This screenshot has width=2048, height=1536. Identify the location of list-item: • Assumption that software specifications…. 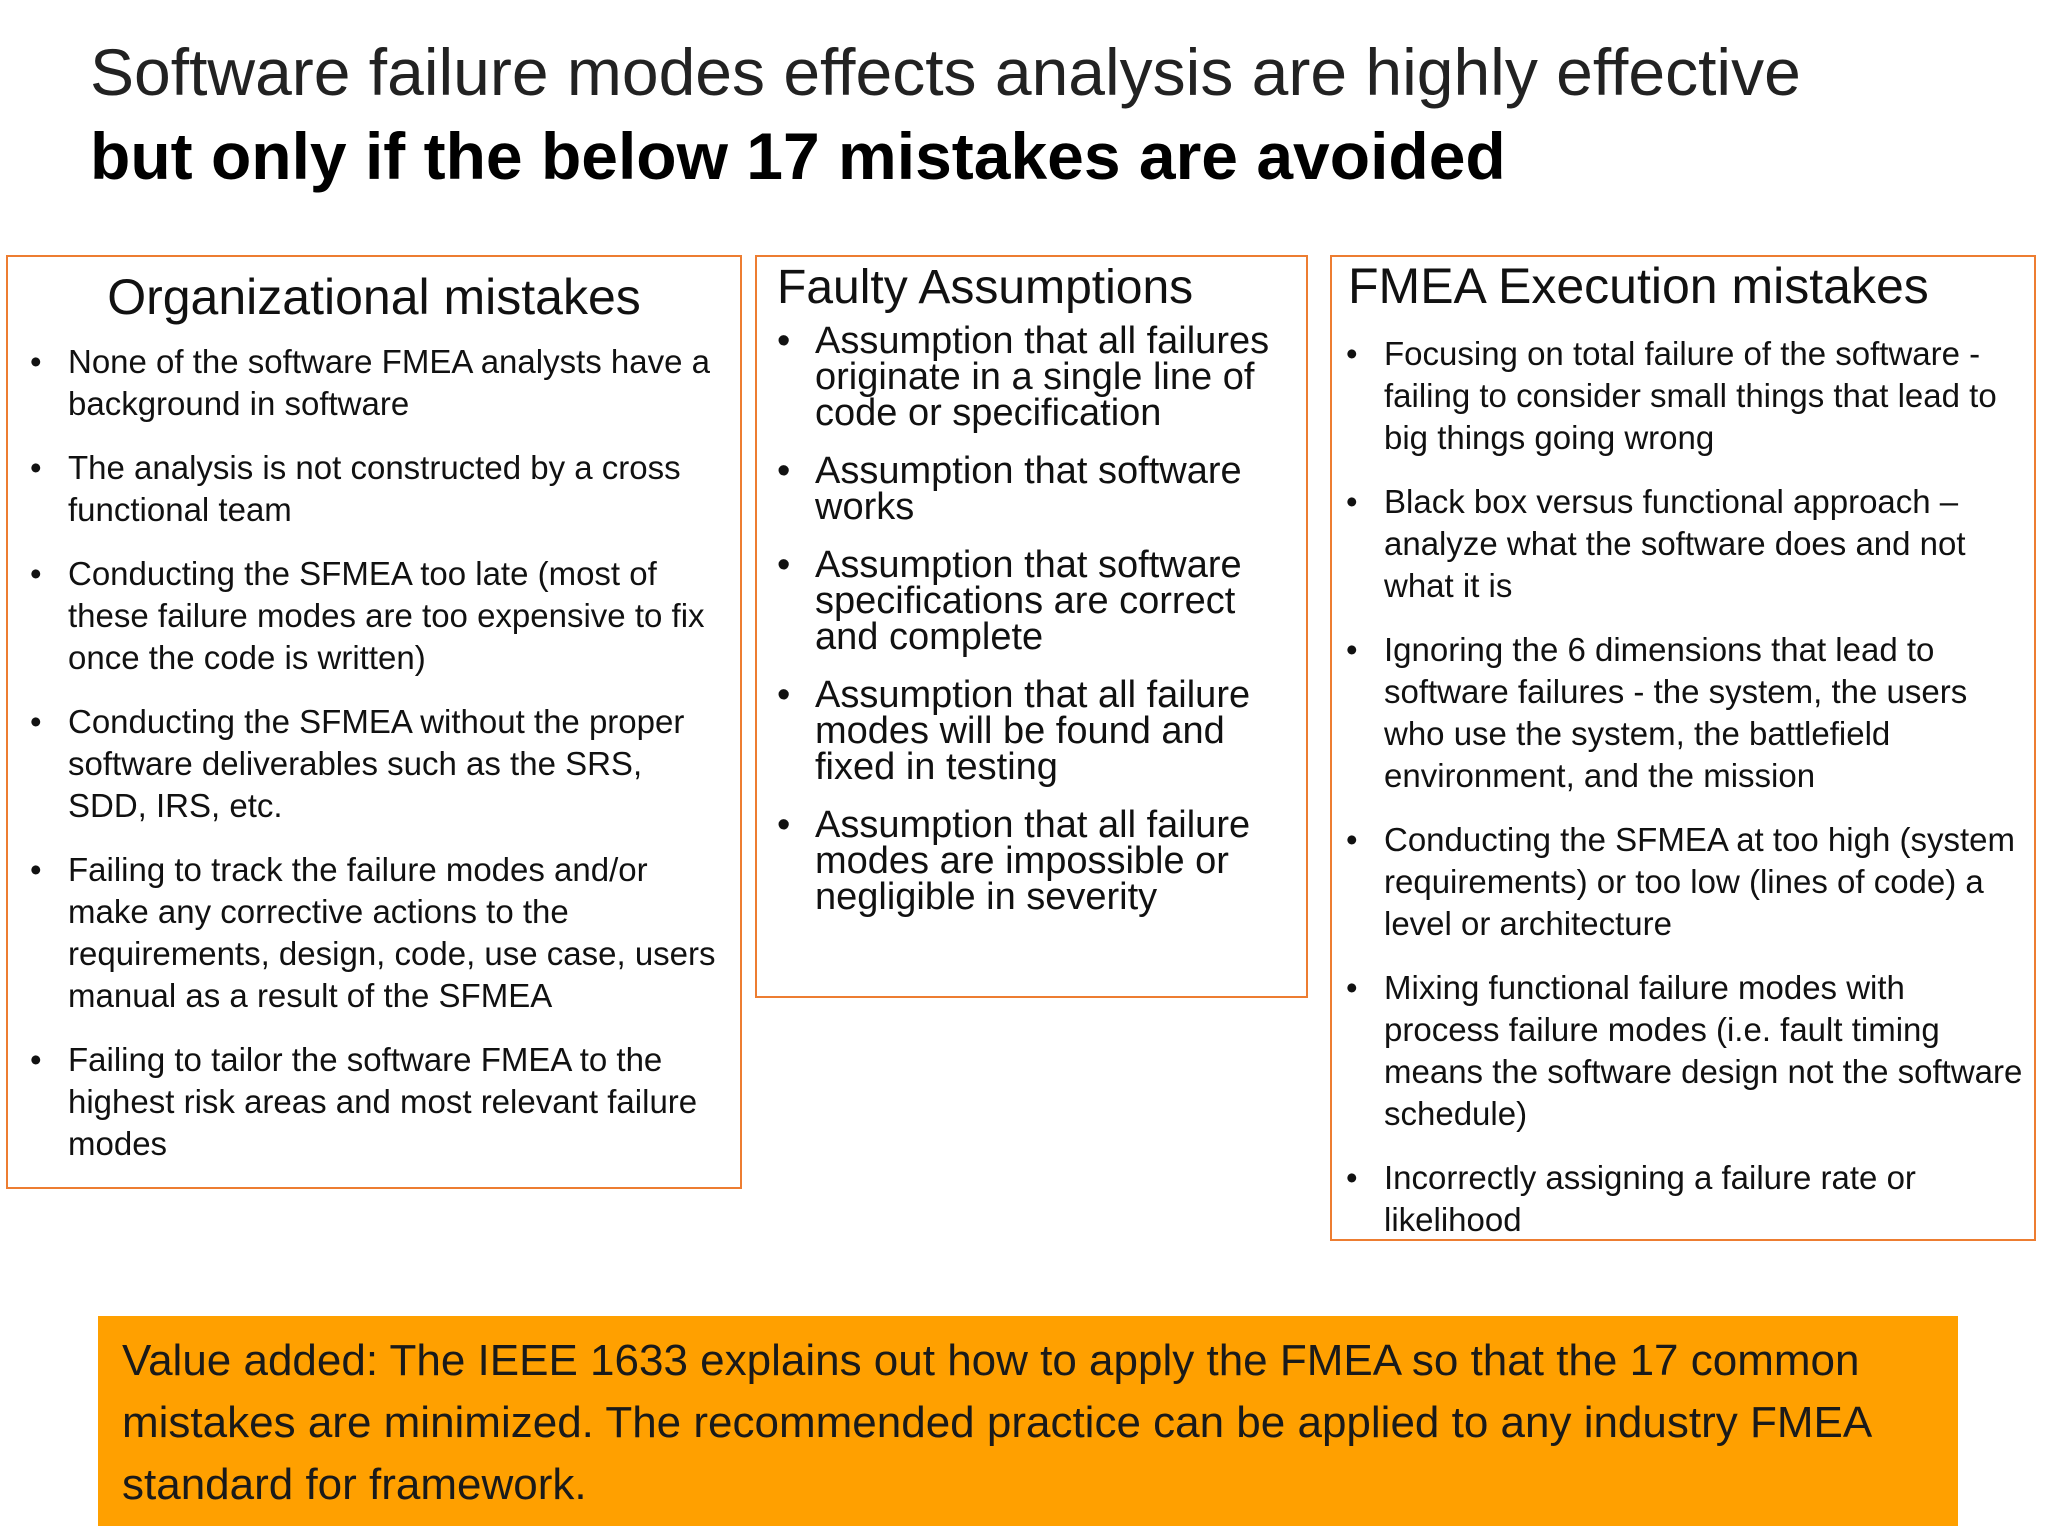
(1036, 601).